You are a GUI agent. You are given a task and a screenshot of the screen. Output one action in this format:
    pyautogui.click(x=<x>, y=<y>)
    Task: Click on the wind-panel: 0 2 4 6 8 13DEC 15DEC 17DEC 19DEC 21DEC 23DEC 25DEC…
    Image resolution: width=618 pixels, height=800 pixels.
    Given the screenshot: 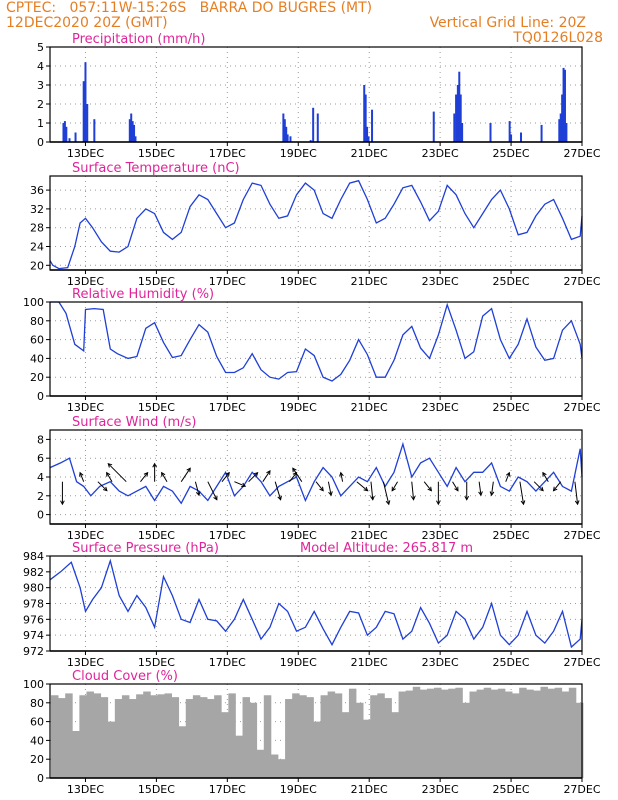 What is the action you would take?
    pyautogui.click(x=319, y=478)
    